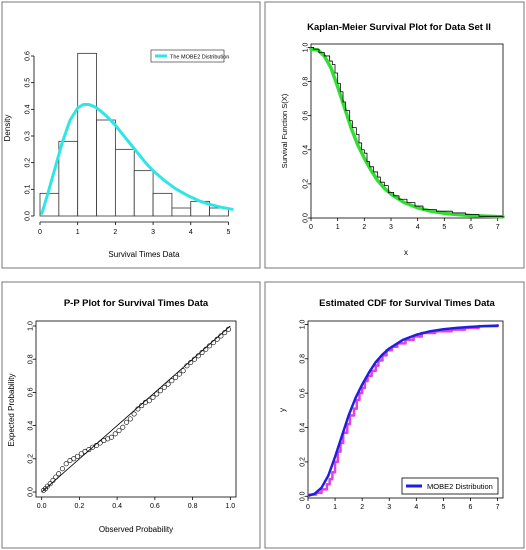  What do you see at coordinates (284, 130) in the screenshot?
I see `y-axis-label: Survival Function S(X)` at bounding box center [284, 130].